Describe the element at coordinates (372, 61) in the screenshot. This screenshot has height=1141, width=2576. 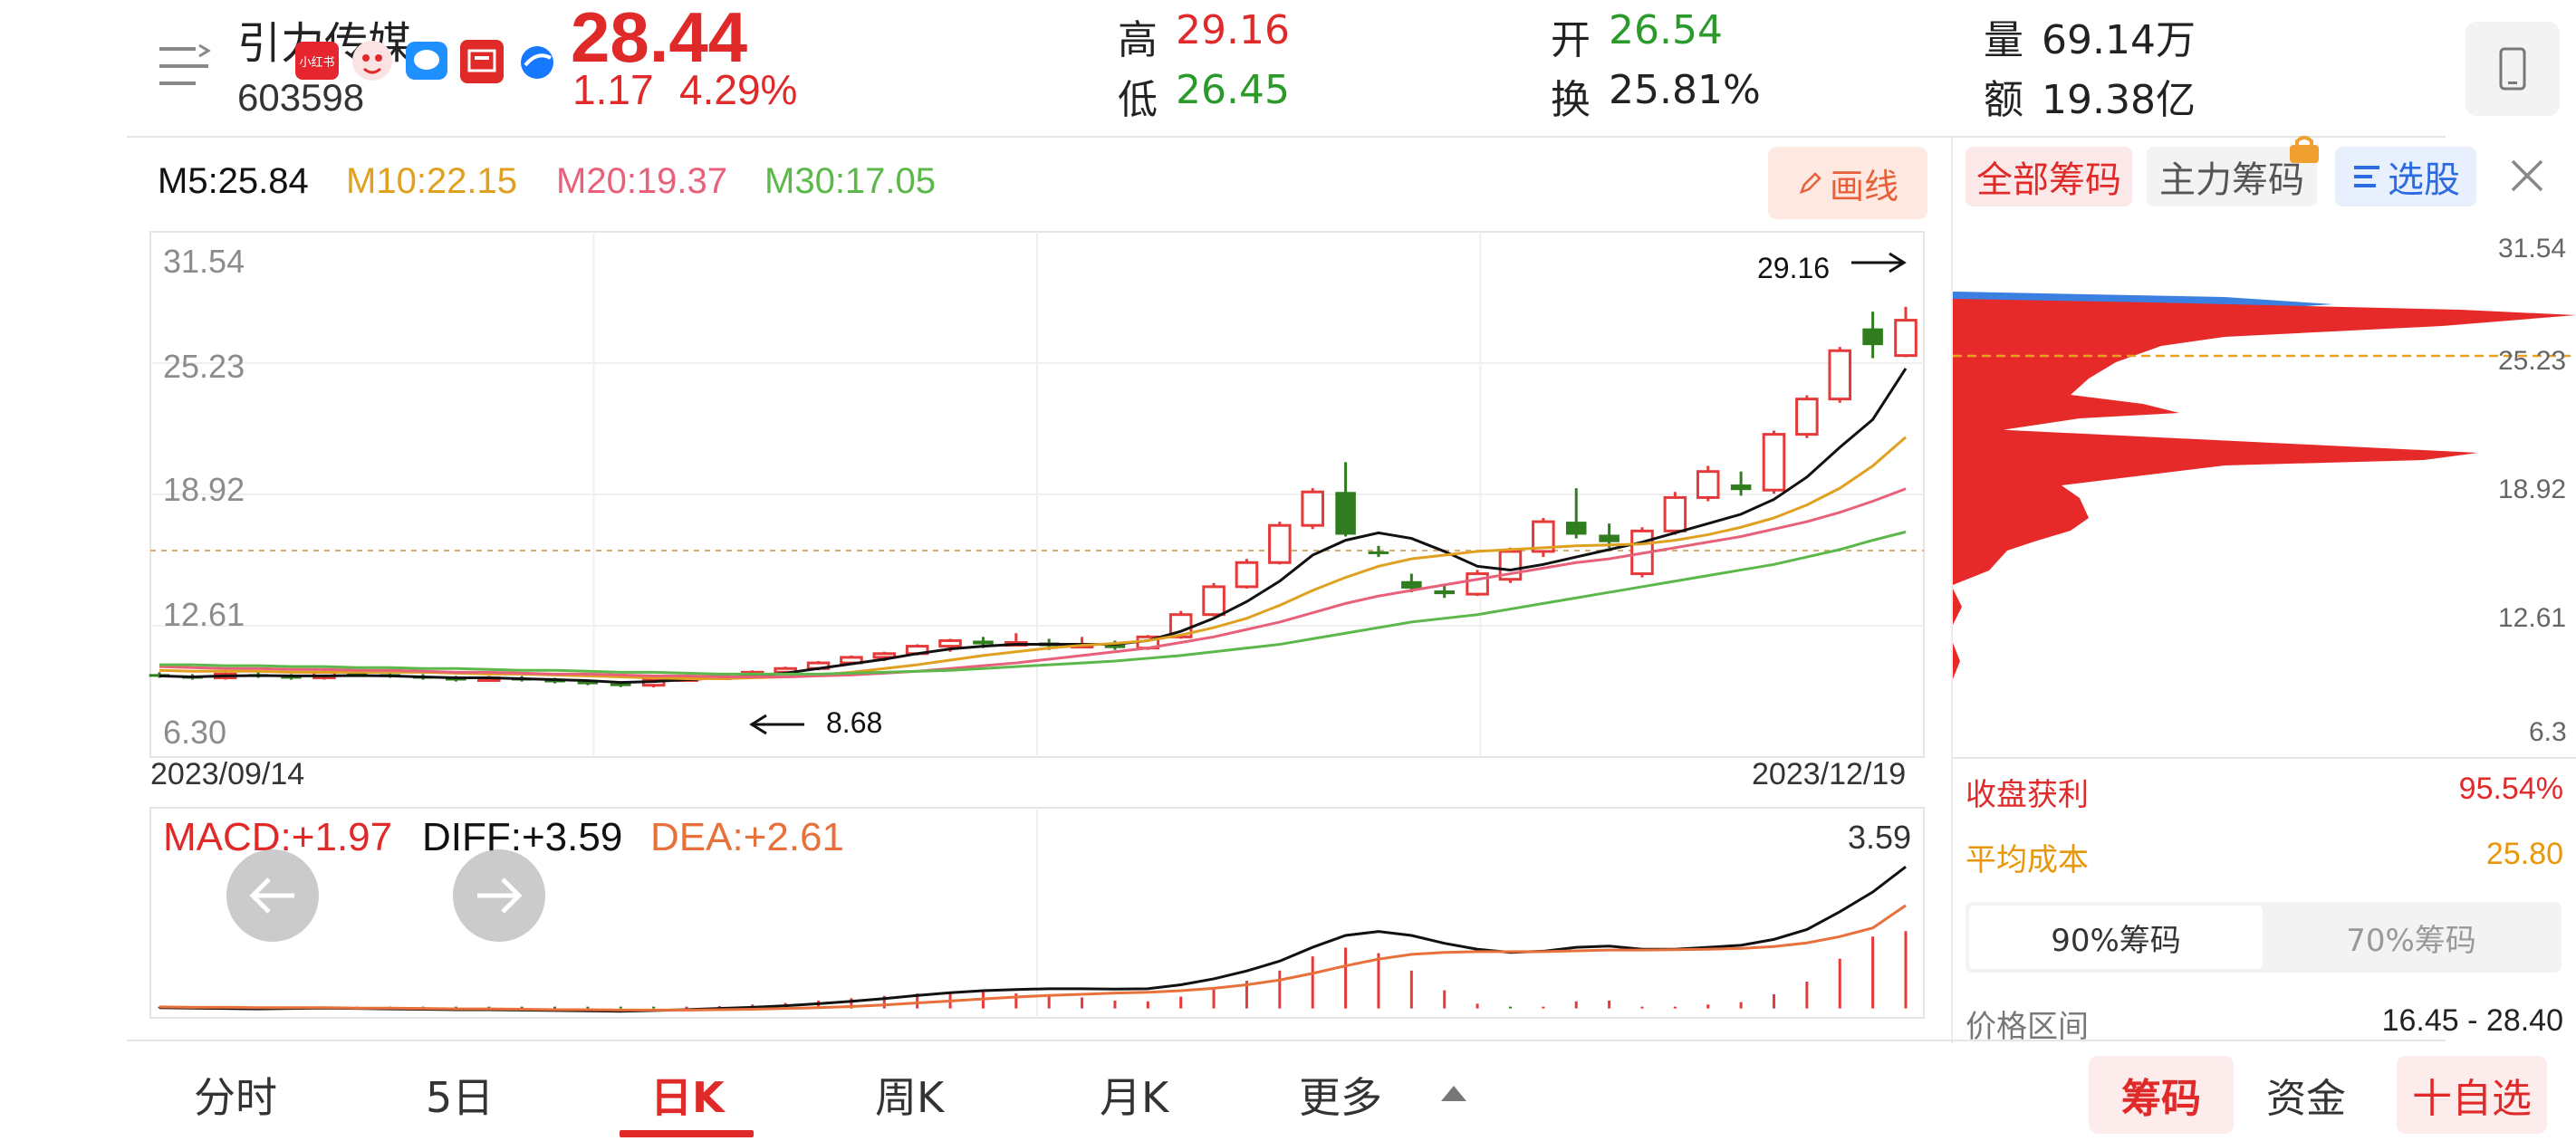
I see `mascot-icon` at that location.